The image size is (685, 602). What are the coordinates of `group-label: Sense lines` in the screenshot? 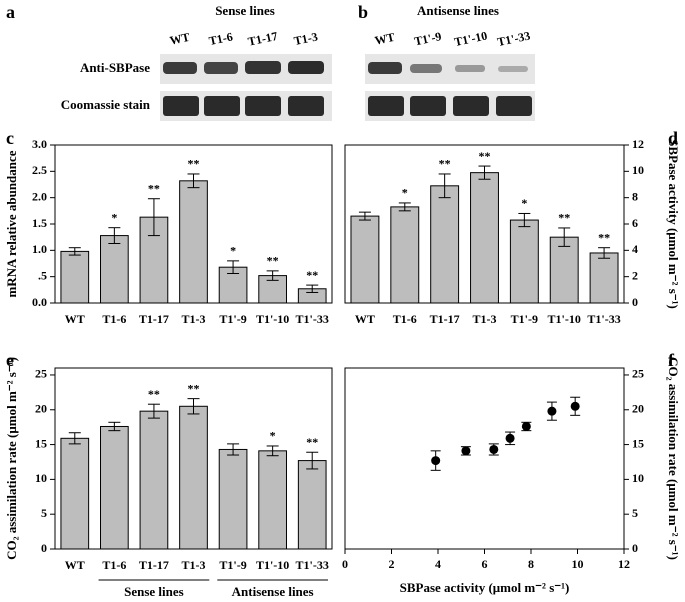 It's located at (154, 591).